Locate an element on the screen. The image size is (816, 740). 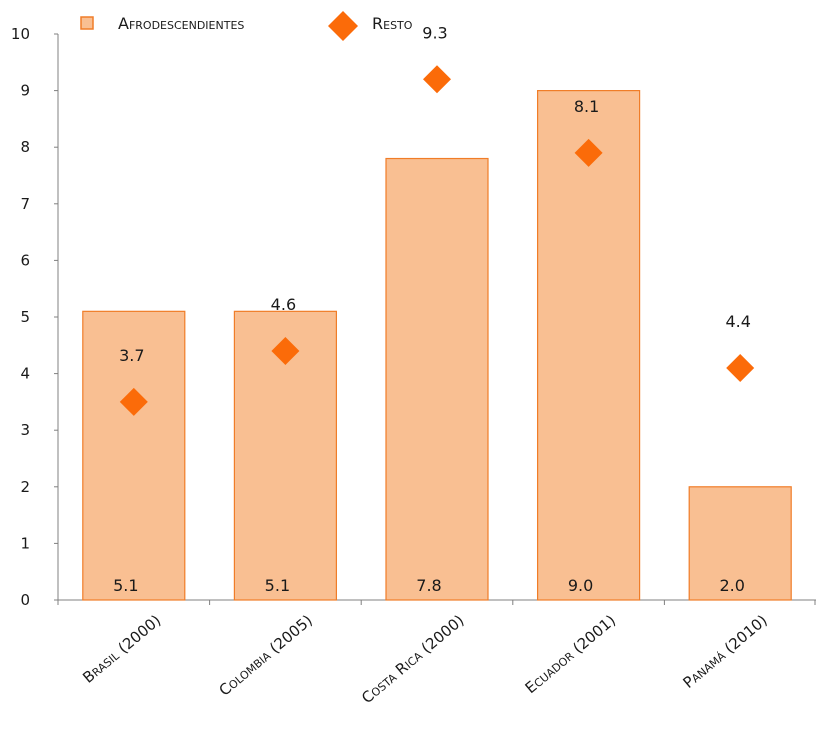
y-tick-label: 10 is located at coordinates (20, 34).